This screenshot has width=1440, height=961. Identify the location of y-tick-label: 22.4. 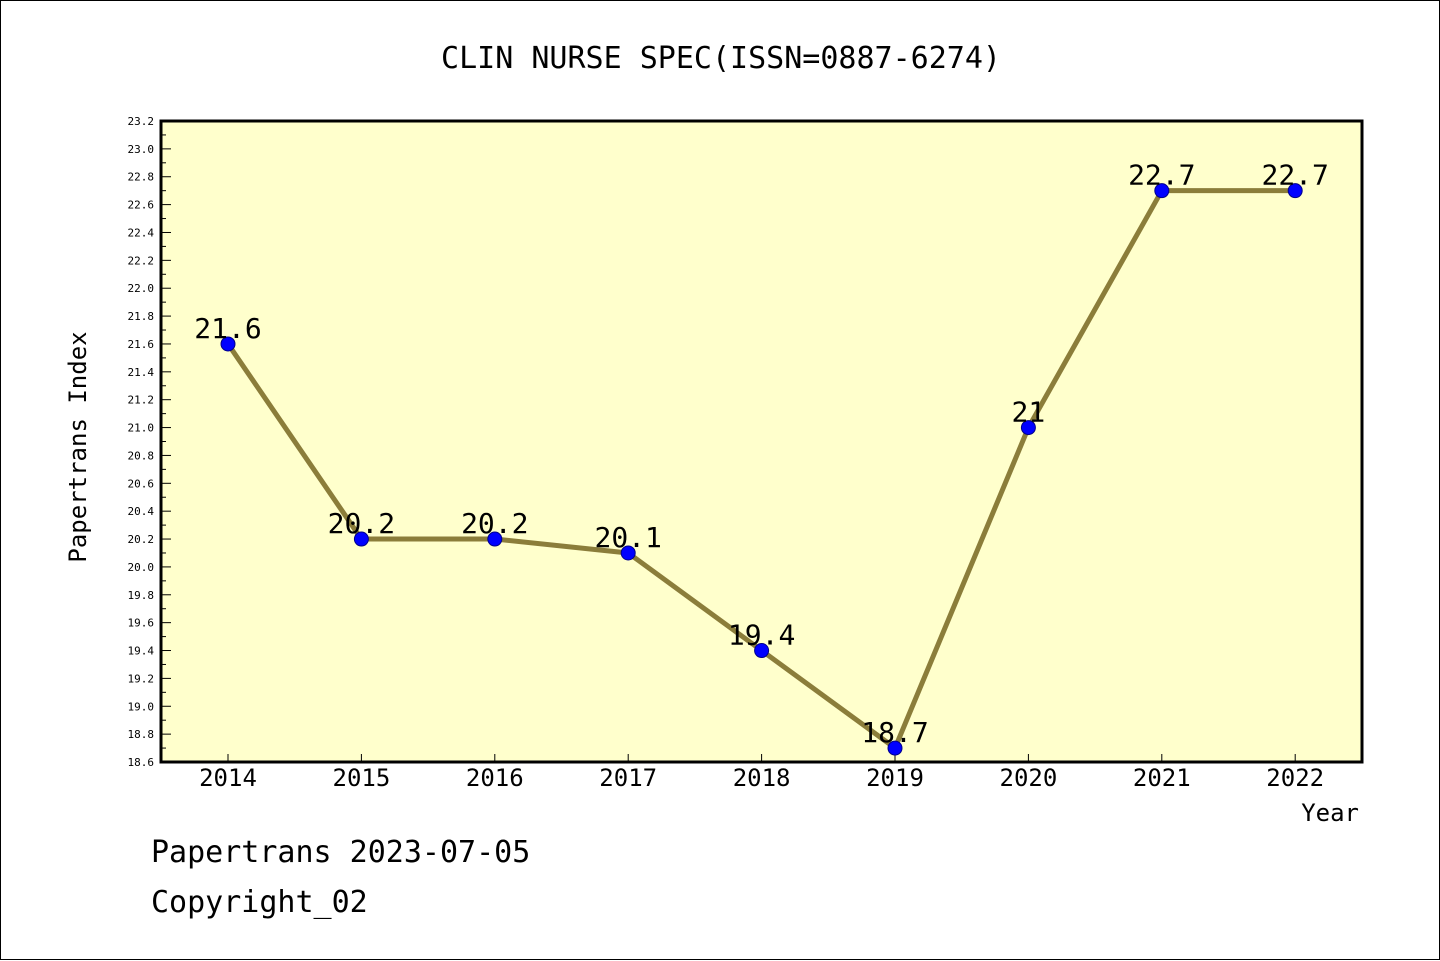
(141, 232).